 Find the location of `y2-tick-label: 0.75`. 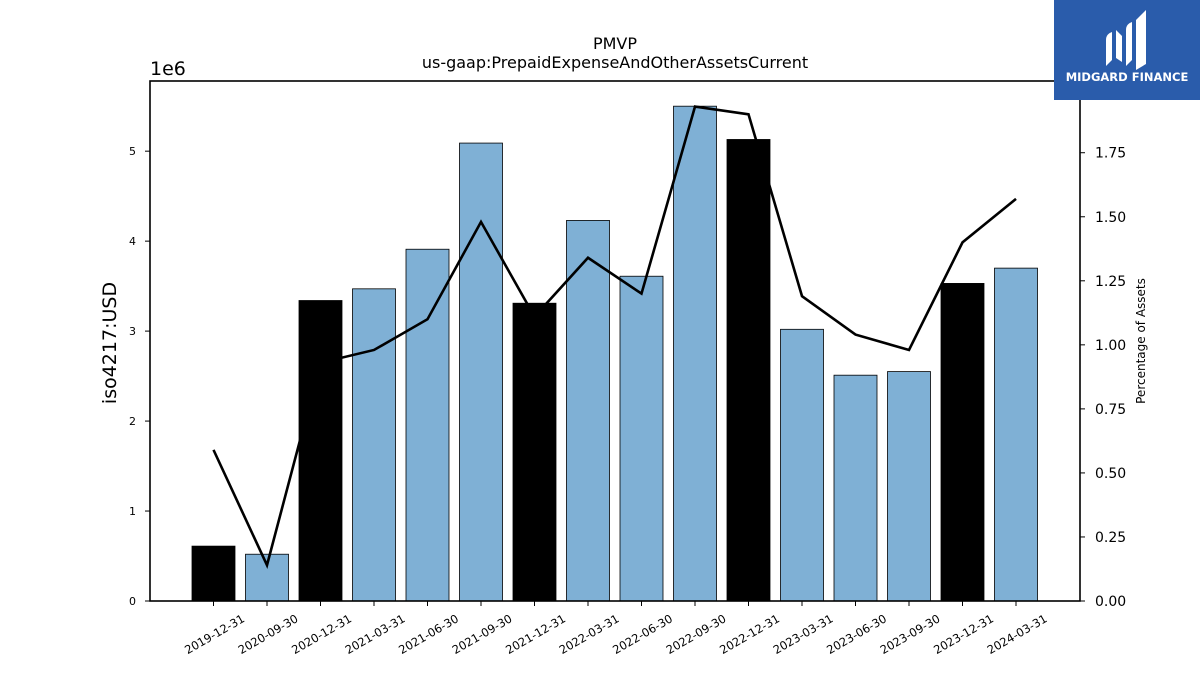

y2-tick-label: 0.75 is located at coordinates (1110, 410).